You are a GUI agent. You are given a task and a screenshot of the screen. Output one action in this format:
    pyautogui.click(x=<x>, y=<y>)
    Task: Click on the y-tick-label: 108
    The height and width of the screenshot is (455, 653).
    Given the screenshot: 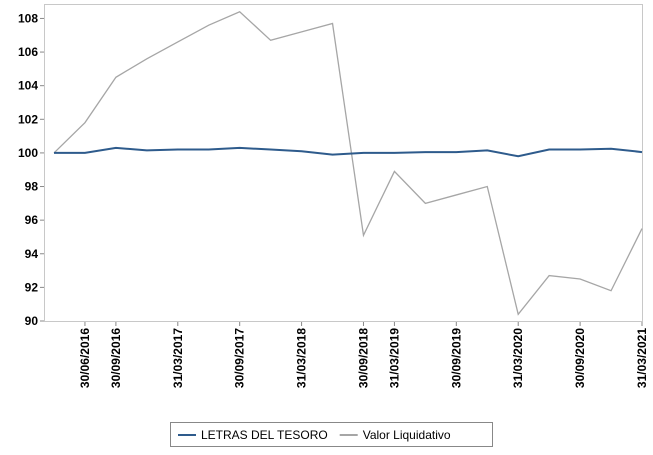 What is the action you would take?
    pyautogui.click(x=28, y=18)
    